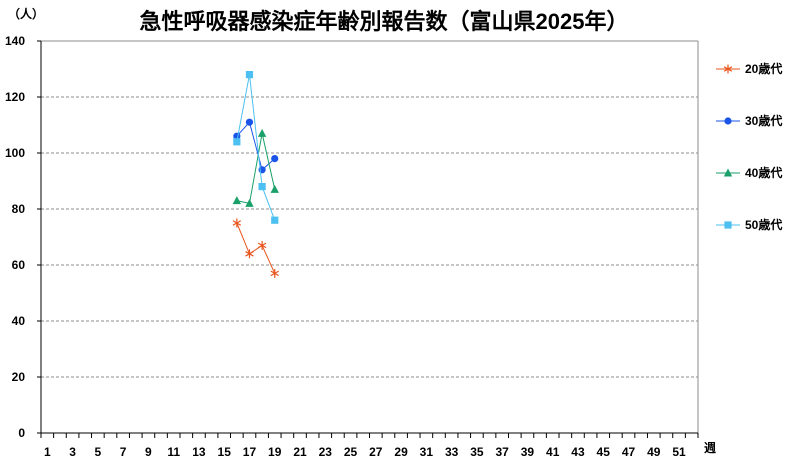  What do you see at coordinates (72, 452) in the screenshot?
I see `x-tick-label: 3` at bounding box center [72, 452].